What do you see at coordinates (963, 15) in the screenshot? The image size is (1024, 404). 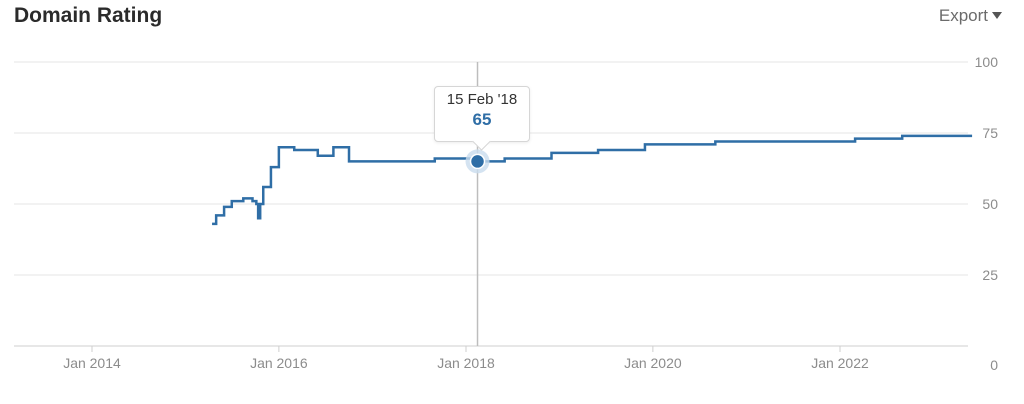 I see `export-button: Export` at bounding box center [963, 15].